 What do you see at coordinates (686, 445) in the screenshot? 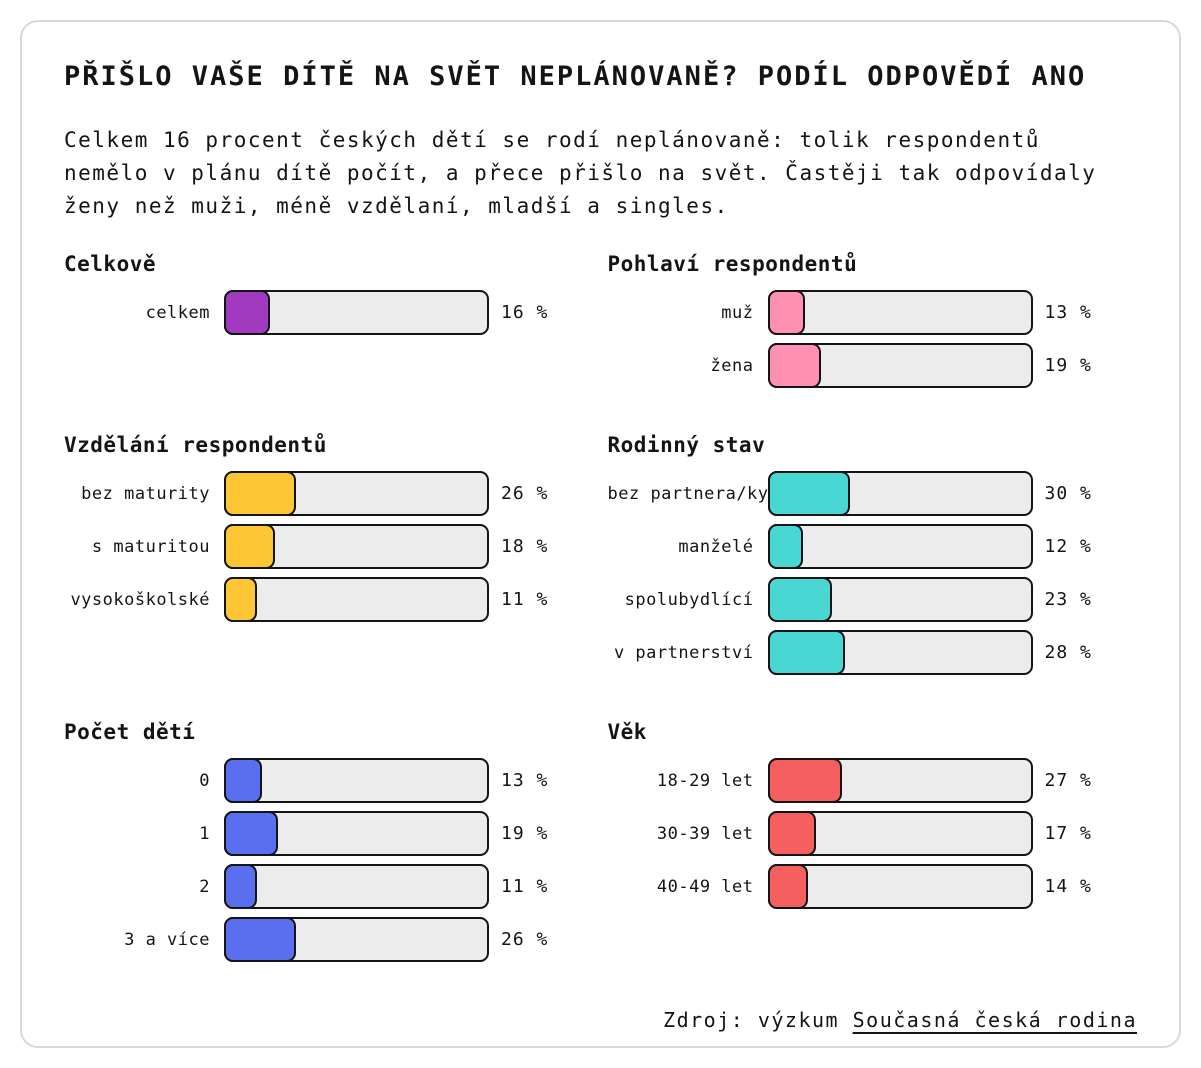
I see `section-title: Rodinný stav` at bounding box center [686, 445].